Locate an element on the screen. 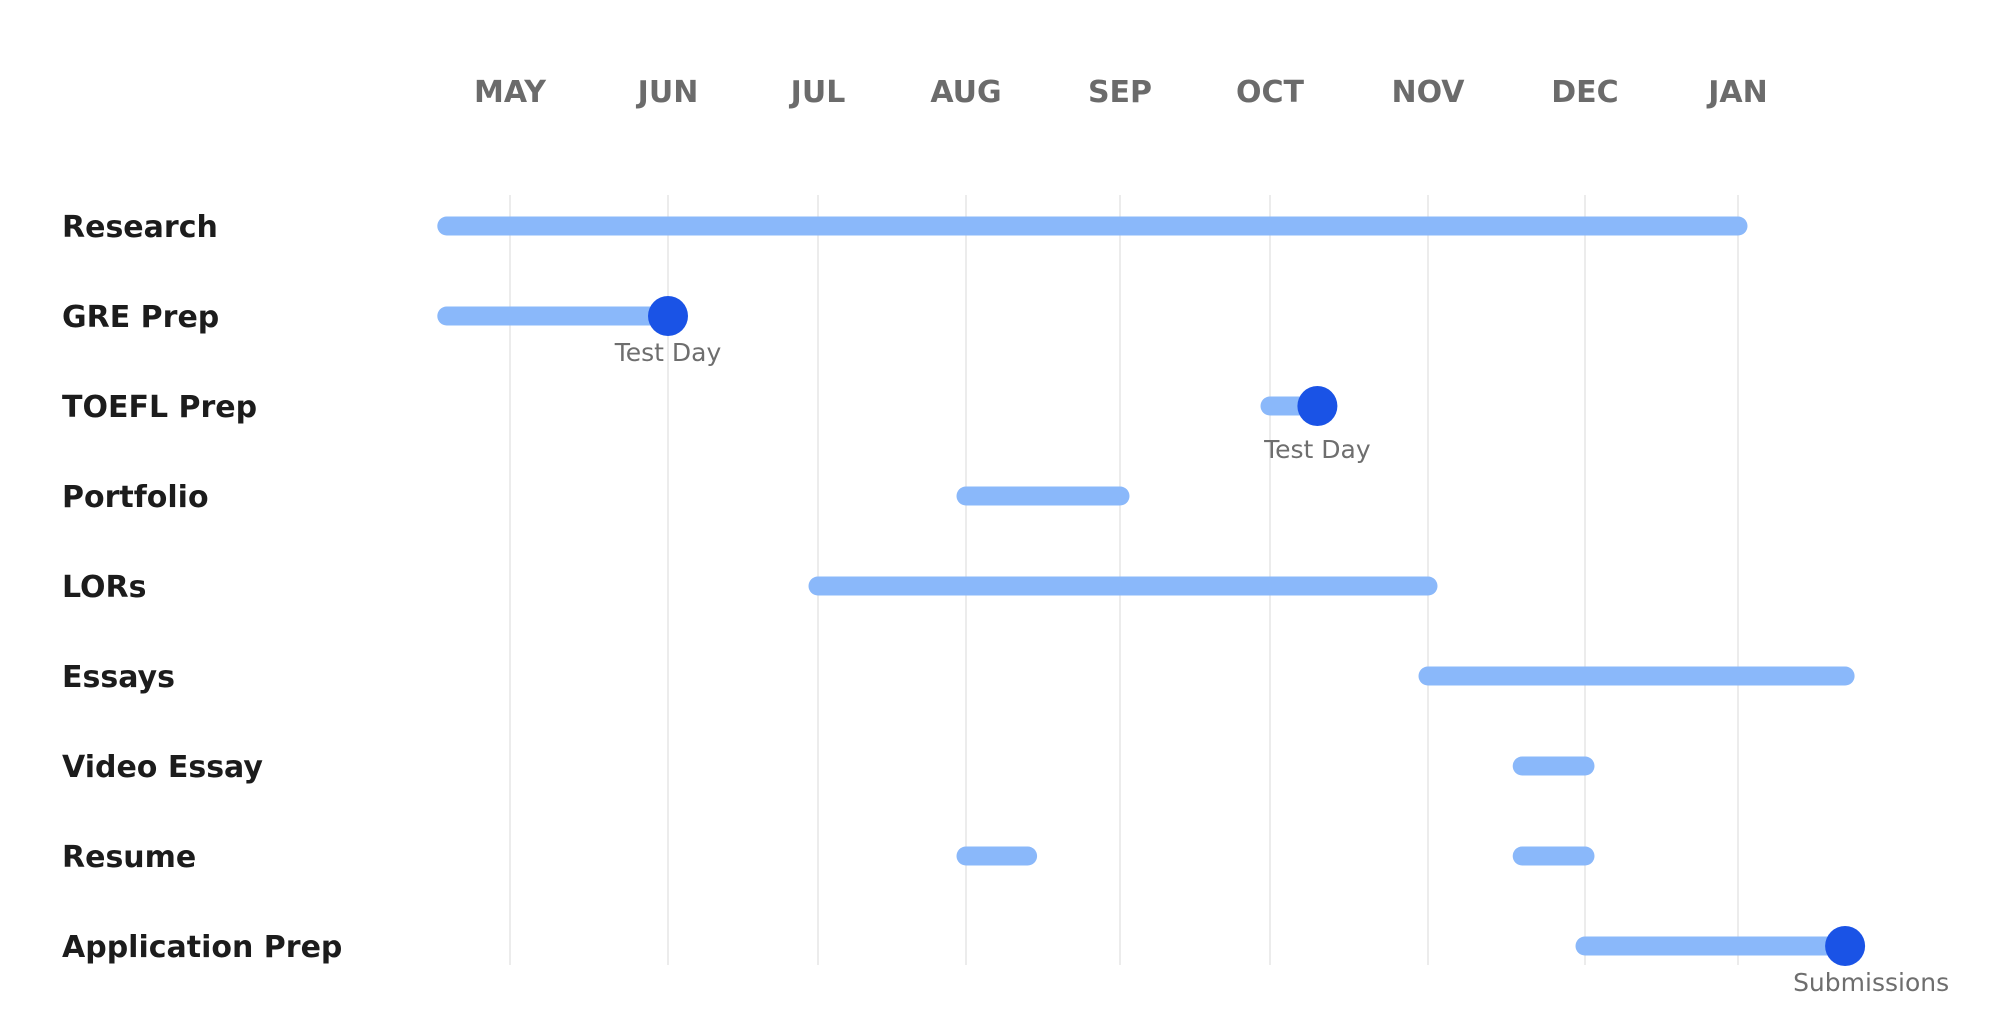  month-header: MAY JUN JUL AUG SEP OCT NOV DEC JAN is located at coordinates (1121, 92).